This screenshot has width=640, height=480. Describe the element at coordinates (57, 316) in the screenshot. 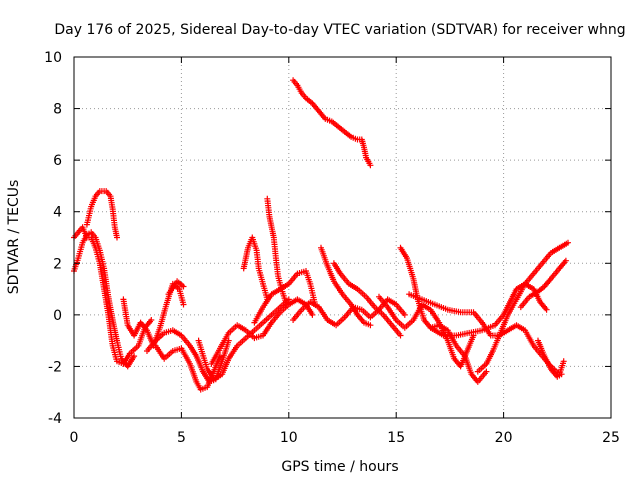

I see `y-tick-label: 0` at that location.